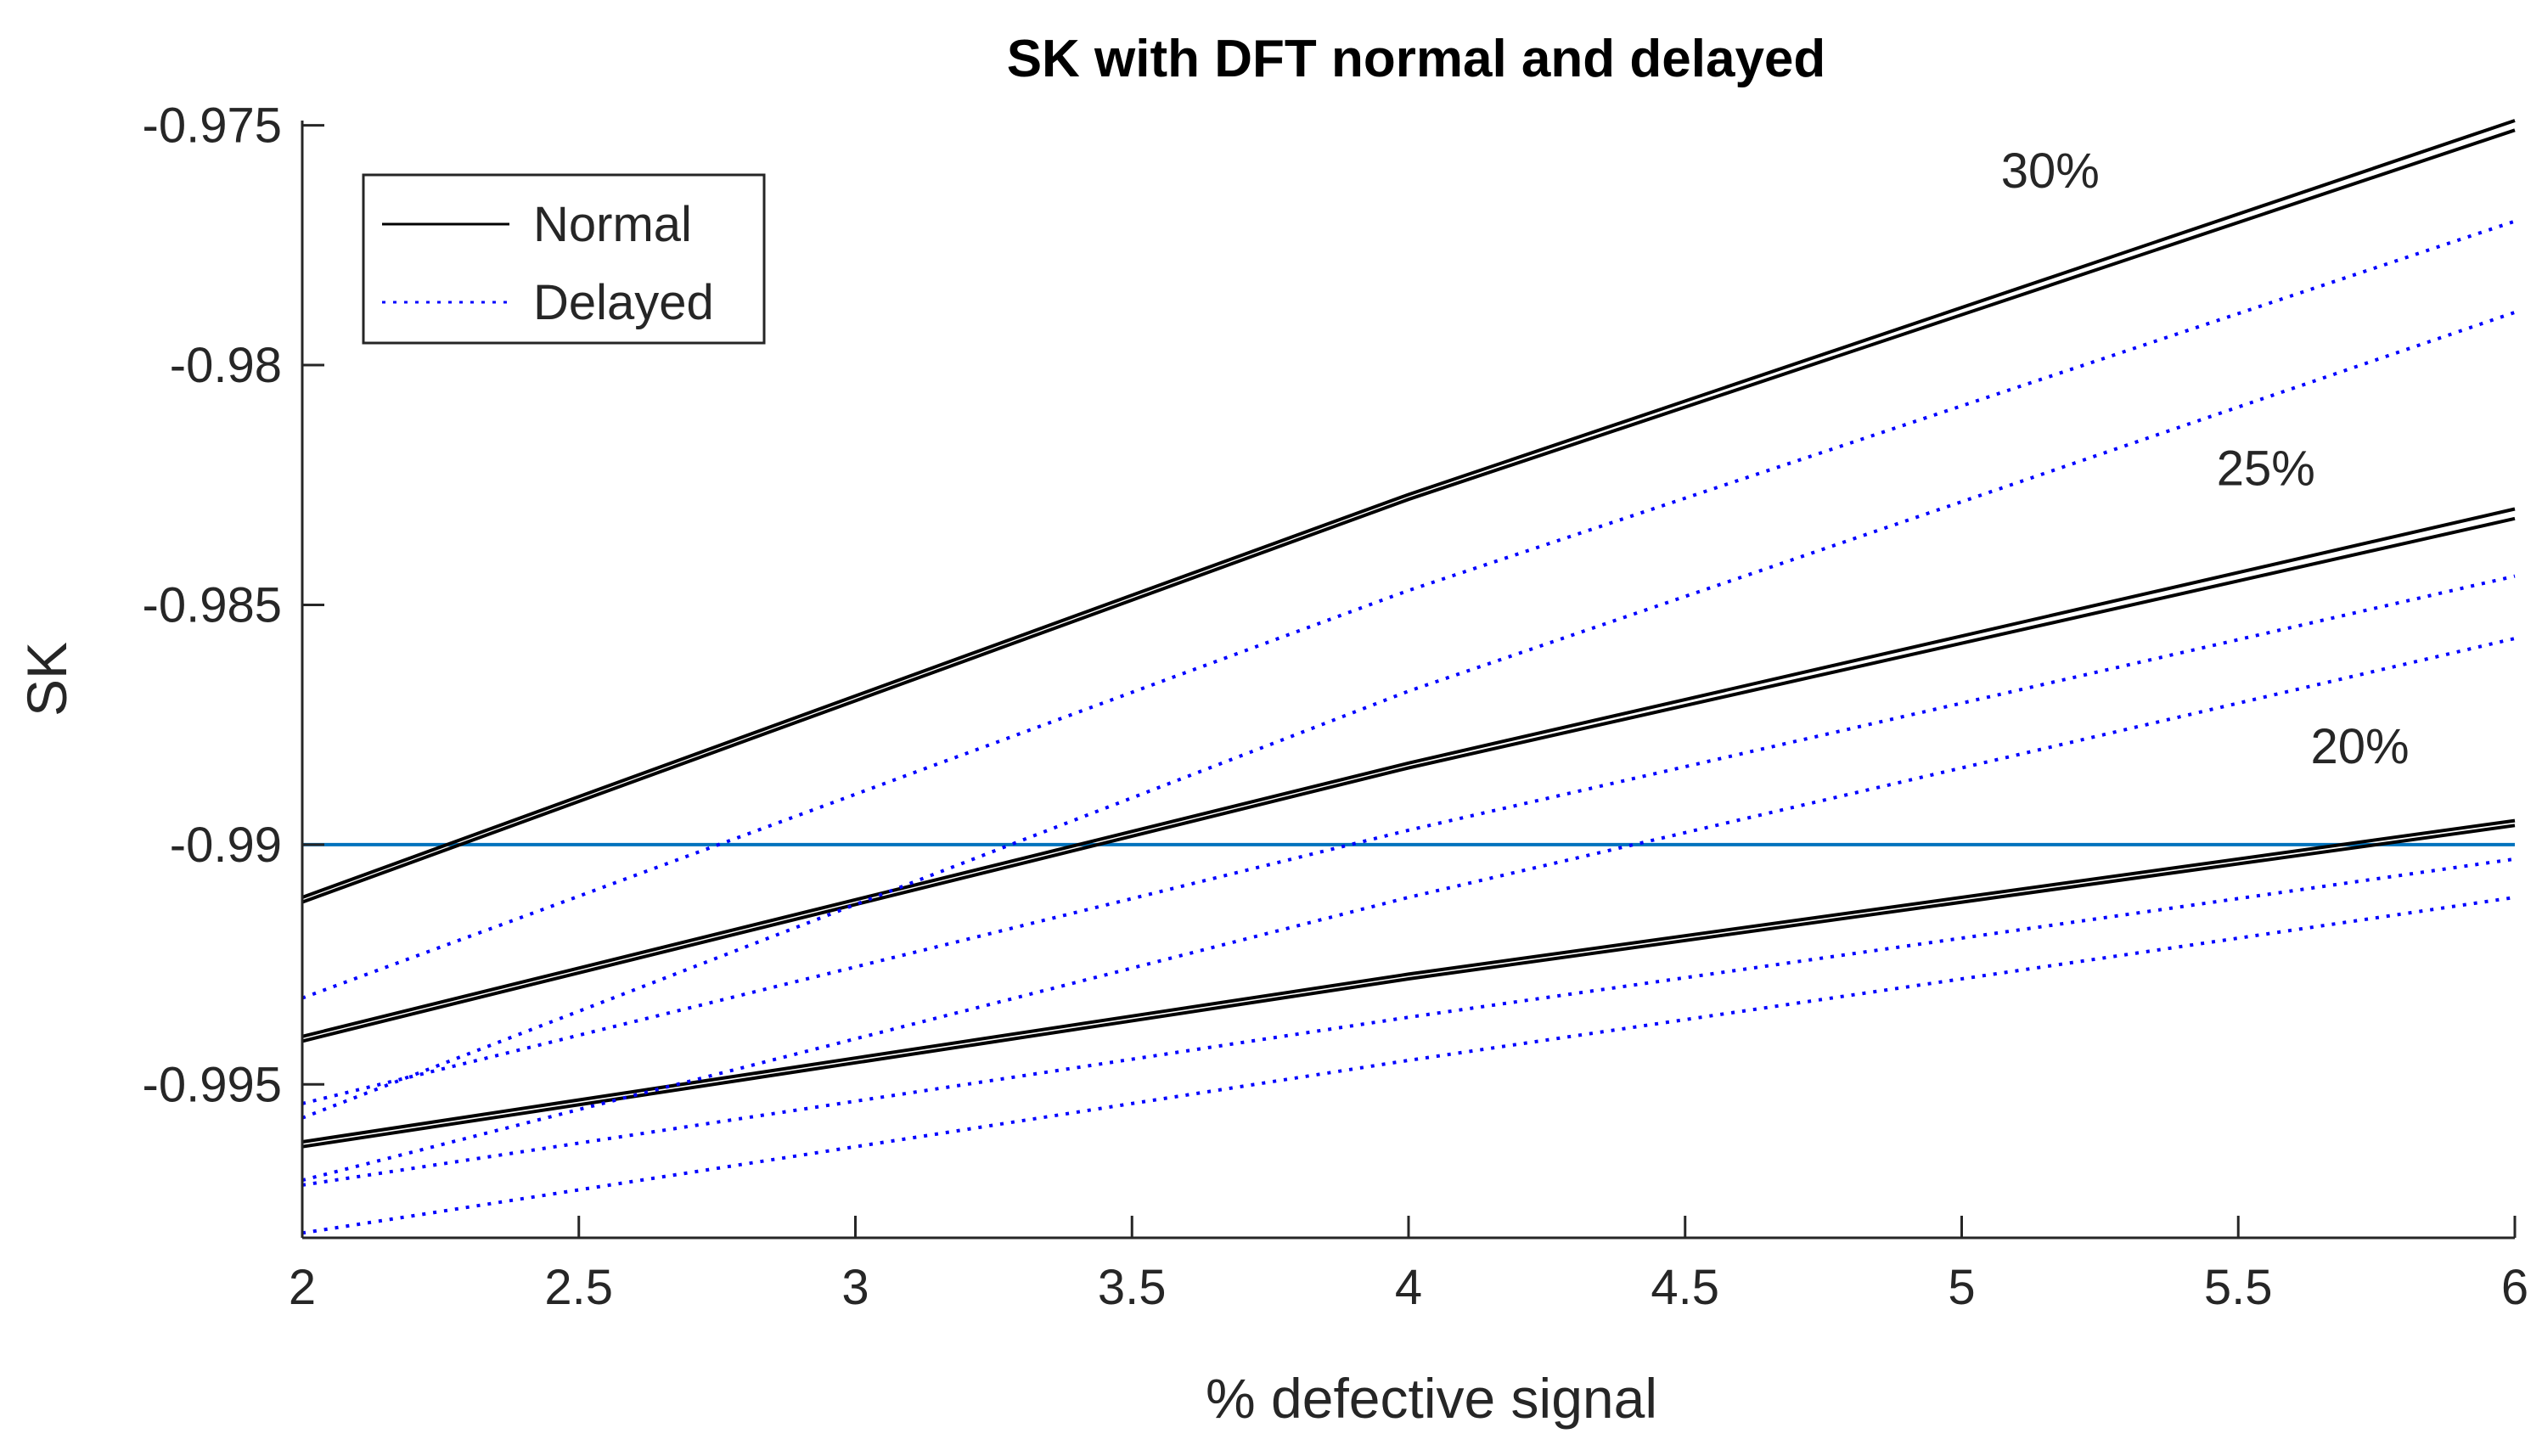  Describe the element at coordinates (855, 1287) in the screenshot. I see `x-tick-label: 3` at that location.